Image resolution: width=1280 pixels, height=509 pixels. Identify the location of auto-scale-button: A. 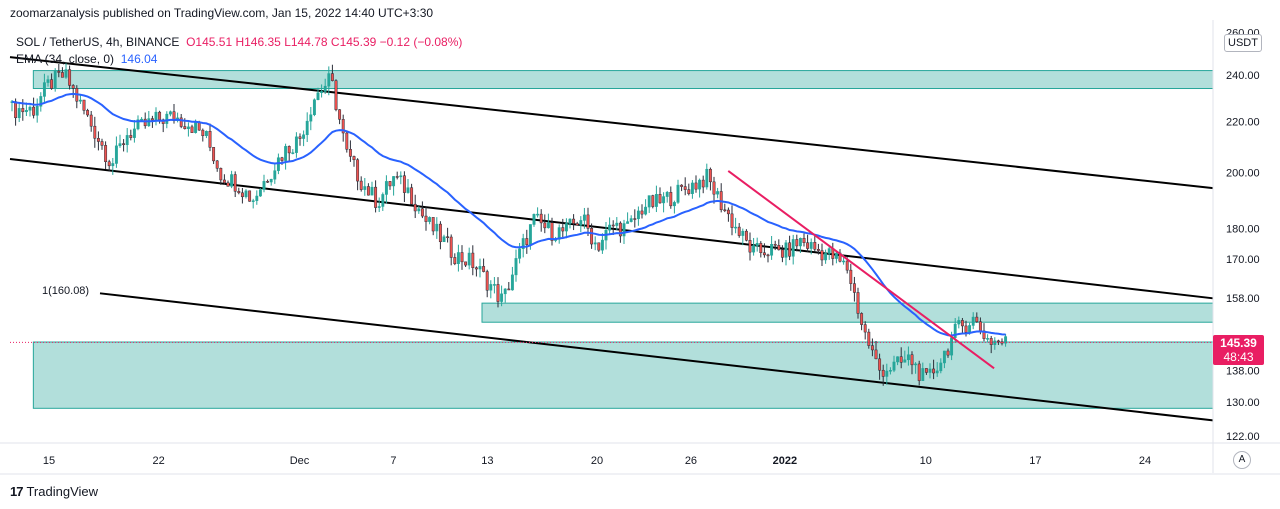
(1242, 460).